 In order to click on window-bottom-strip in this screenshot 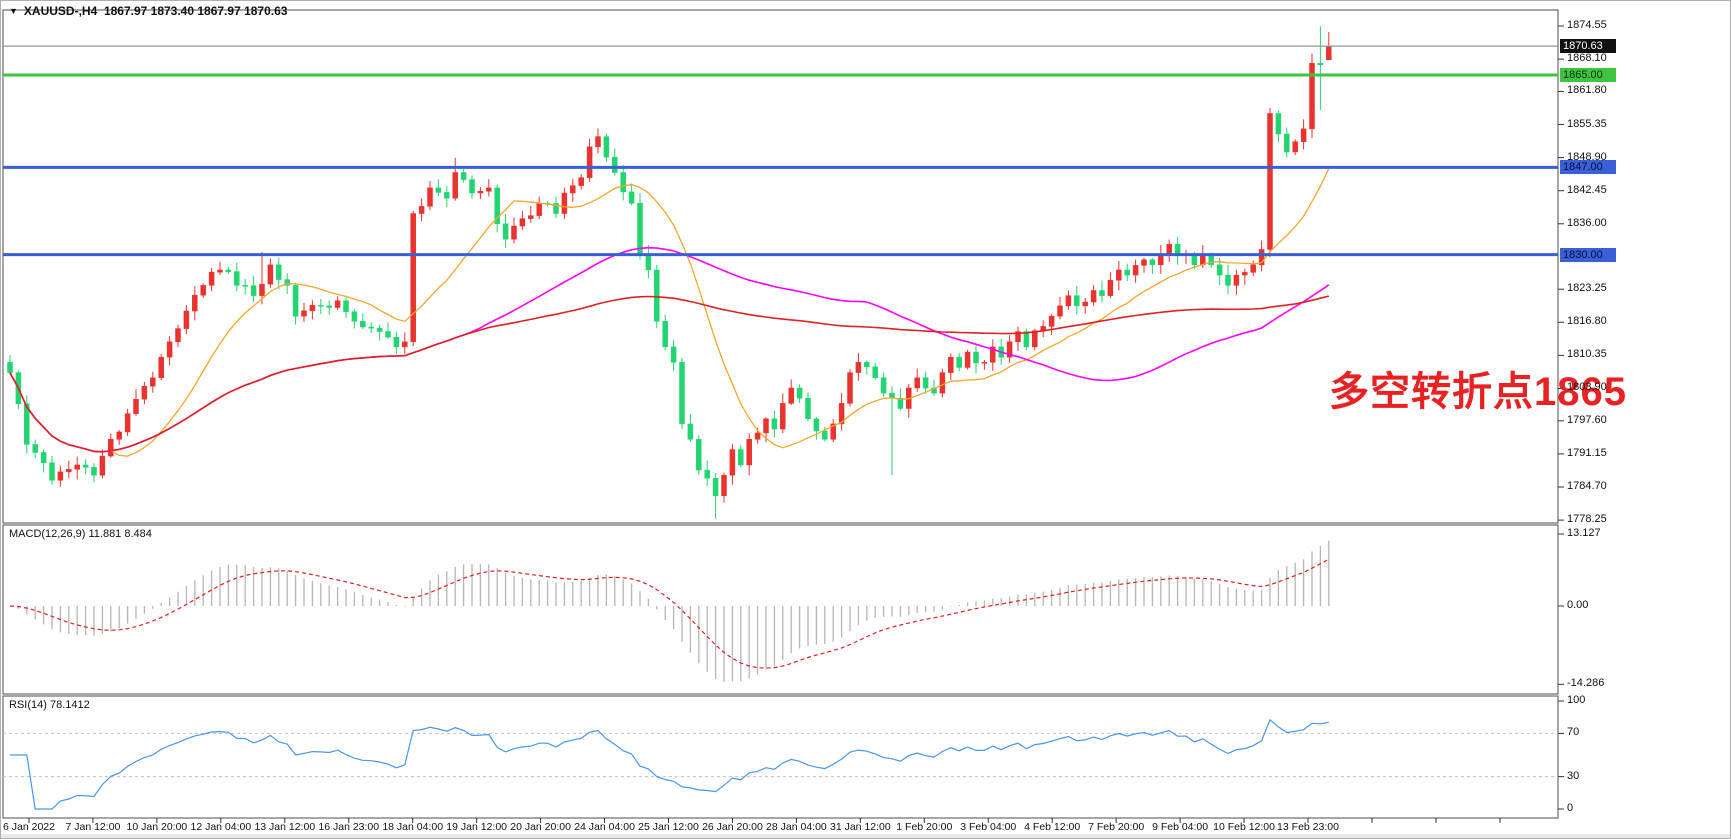, I will do `click(865, 836)`.